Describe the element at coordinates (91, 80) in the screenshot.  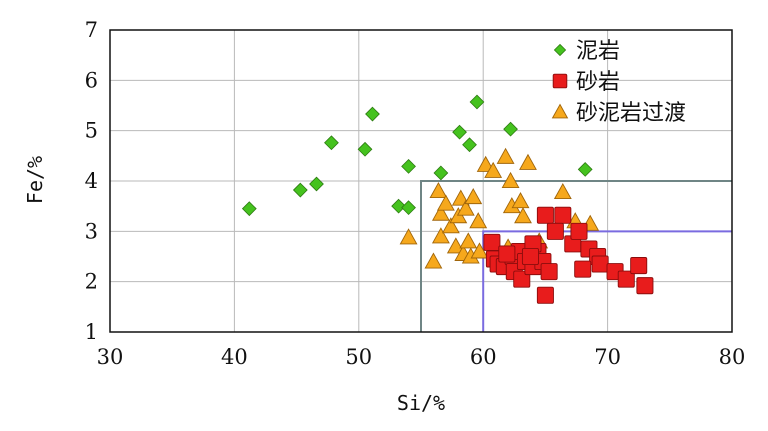
I see `y-tick-label: 6` at that location.